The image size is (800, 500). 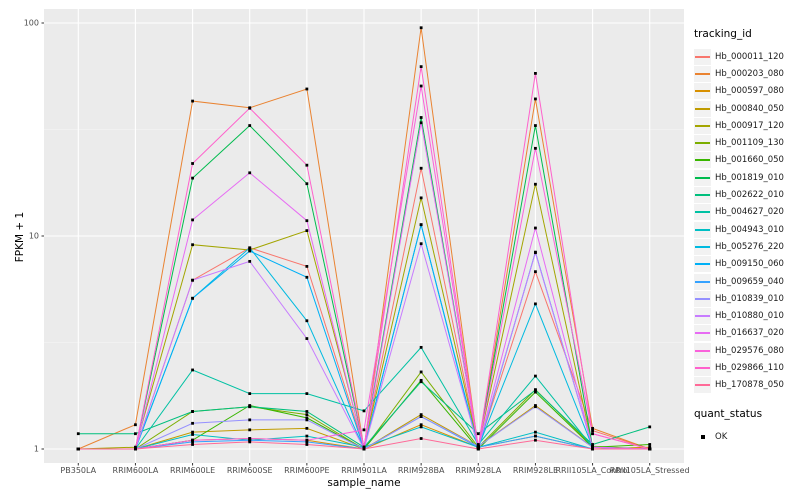 What do you see at coordinates (749, 246) in the screenshot?
I see `legend-item-label: Hb_005276_220` at bounding box center [749, 246].